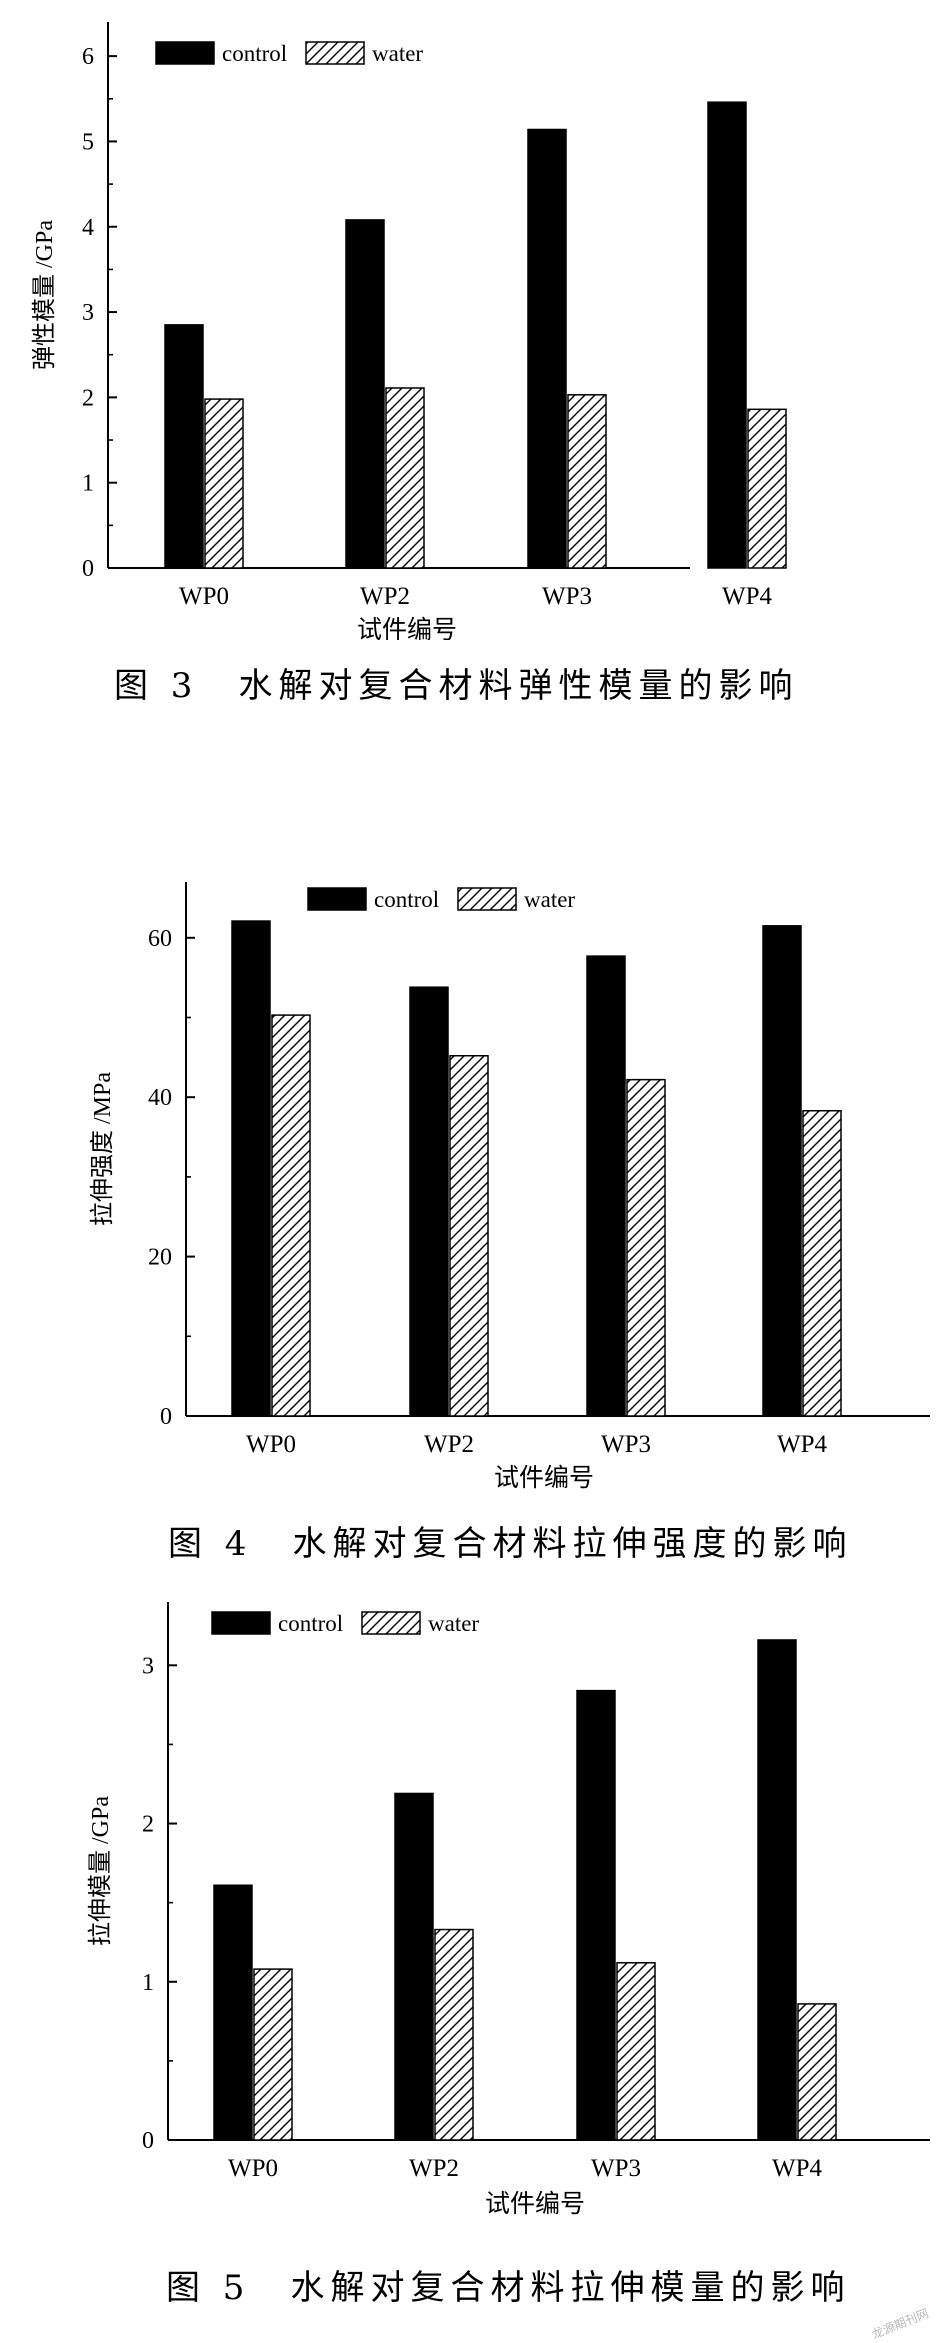 The image size is (940, 2343). I want to click on figure-4-caption: 图 4 水解对复合材料拉伸强度的影响, so click(510, 1544).